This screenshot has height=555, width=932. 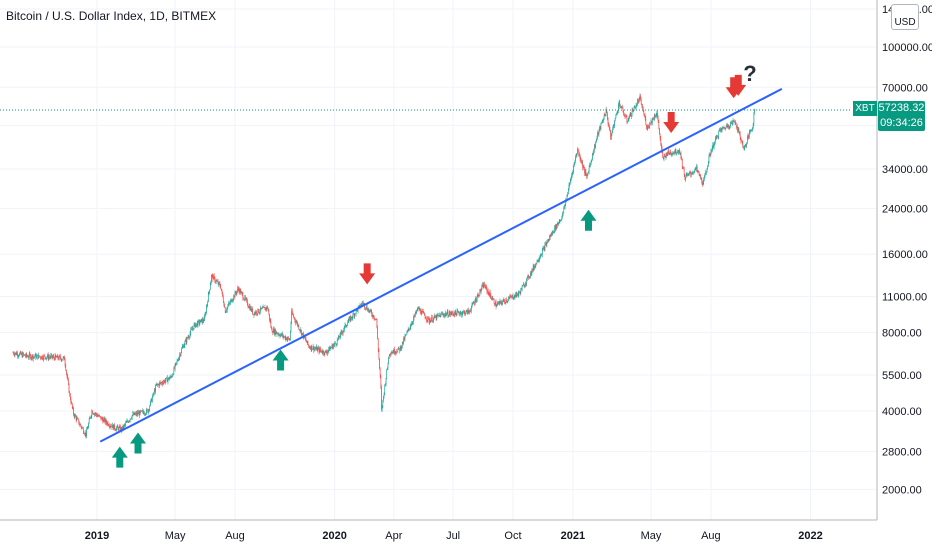 I want to click on last-price-tag: 57238.32 09:34:26, so click(x=901, y=116).